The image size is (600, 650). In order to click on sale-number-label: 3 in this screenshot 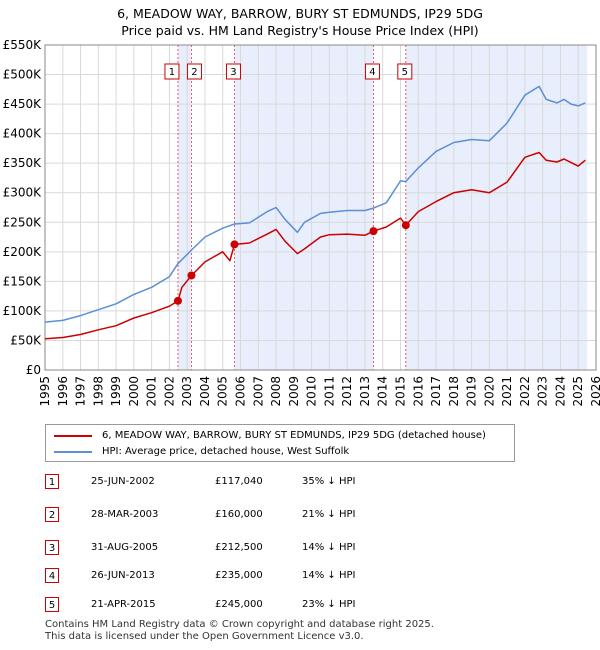, I will do `click(233, 72)`.